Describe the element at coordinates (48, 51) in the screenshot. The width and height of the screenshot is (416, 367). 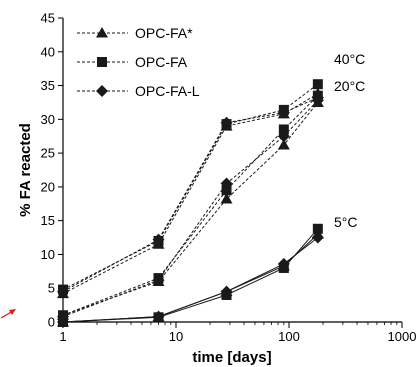
I see `y-tick-label: 40` at that location.